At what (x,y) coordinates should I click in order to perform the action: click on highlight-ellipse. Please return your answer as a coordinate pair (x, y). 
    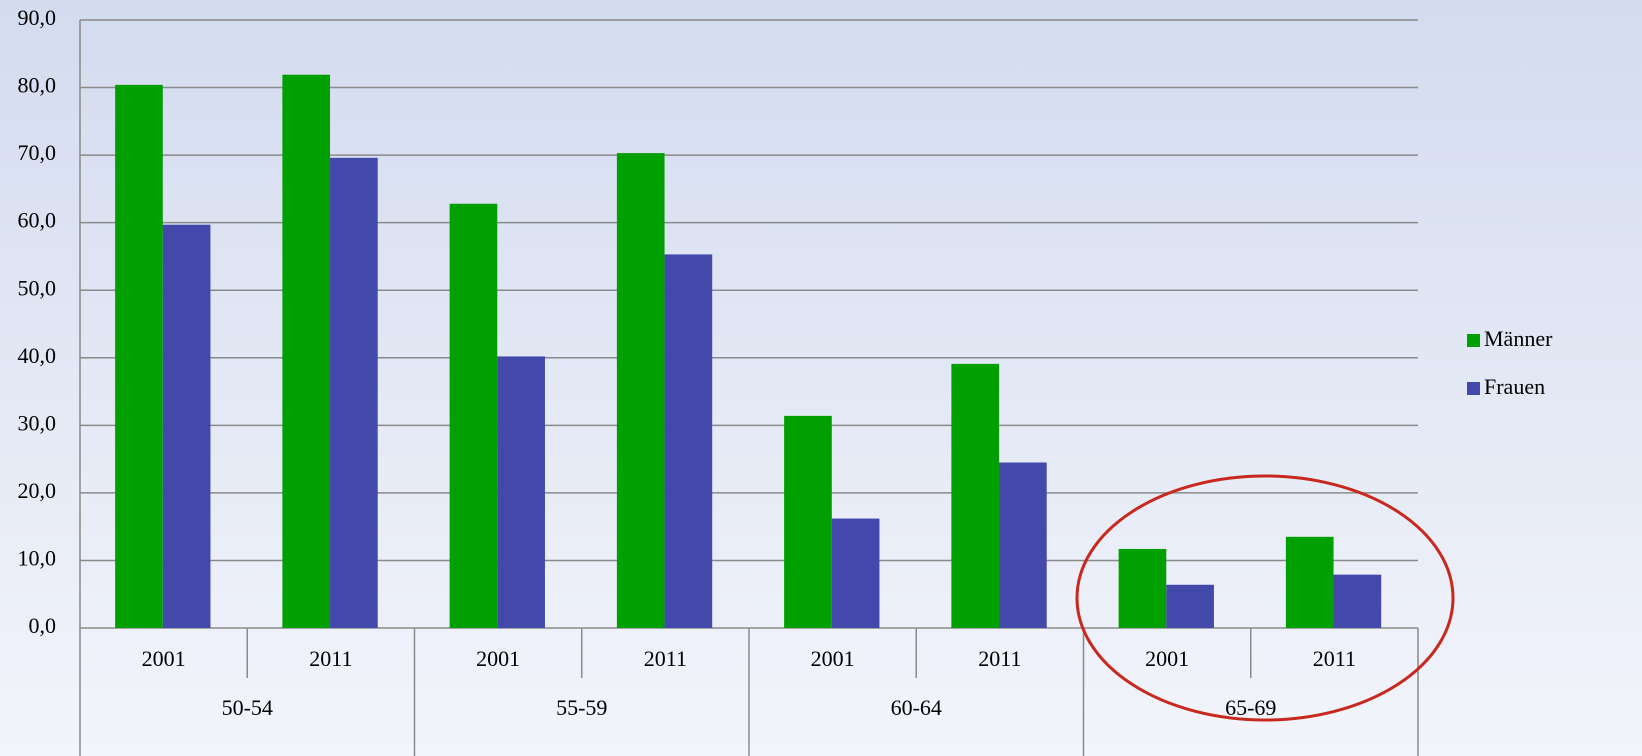
    Looking at the image, I should click on (1265, 598).